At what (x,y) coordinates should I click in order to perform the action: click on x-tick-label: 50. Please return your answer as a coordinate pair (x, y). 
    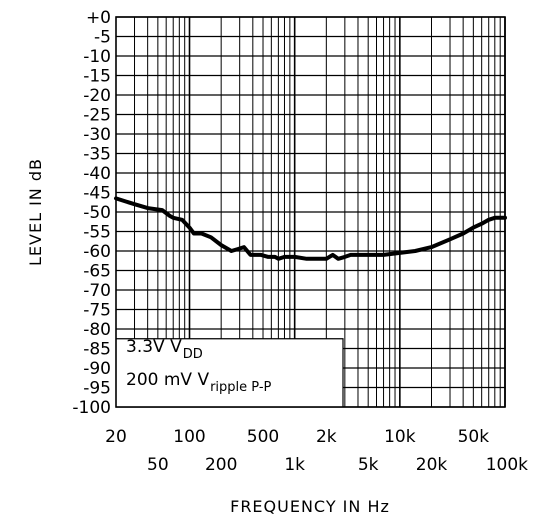
    Looking at the image, I should click on (158, 465).